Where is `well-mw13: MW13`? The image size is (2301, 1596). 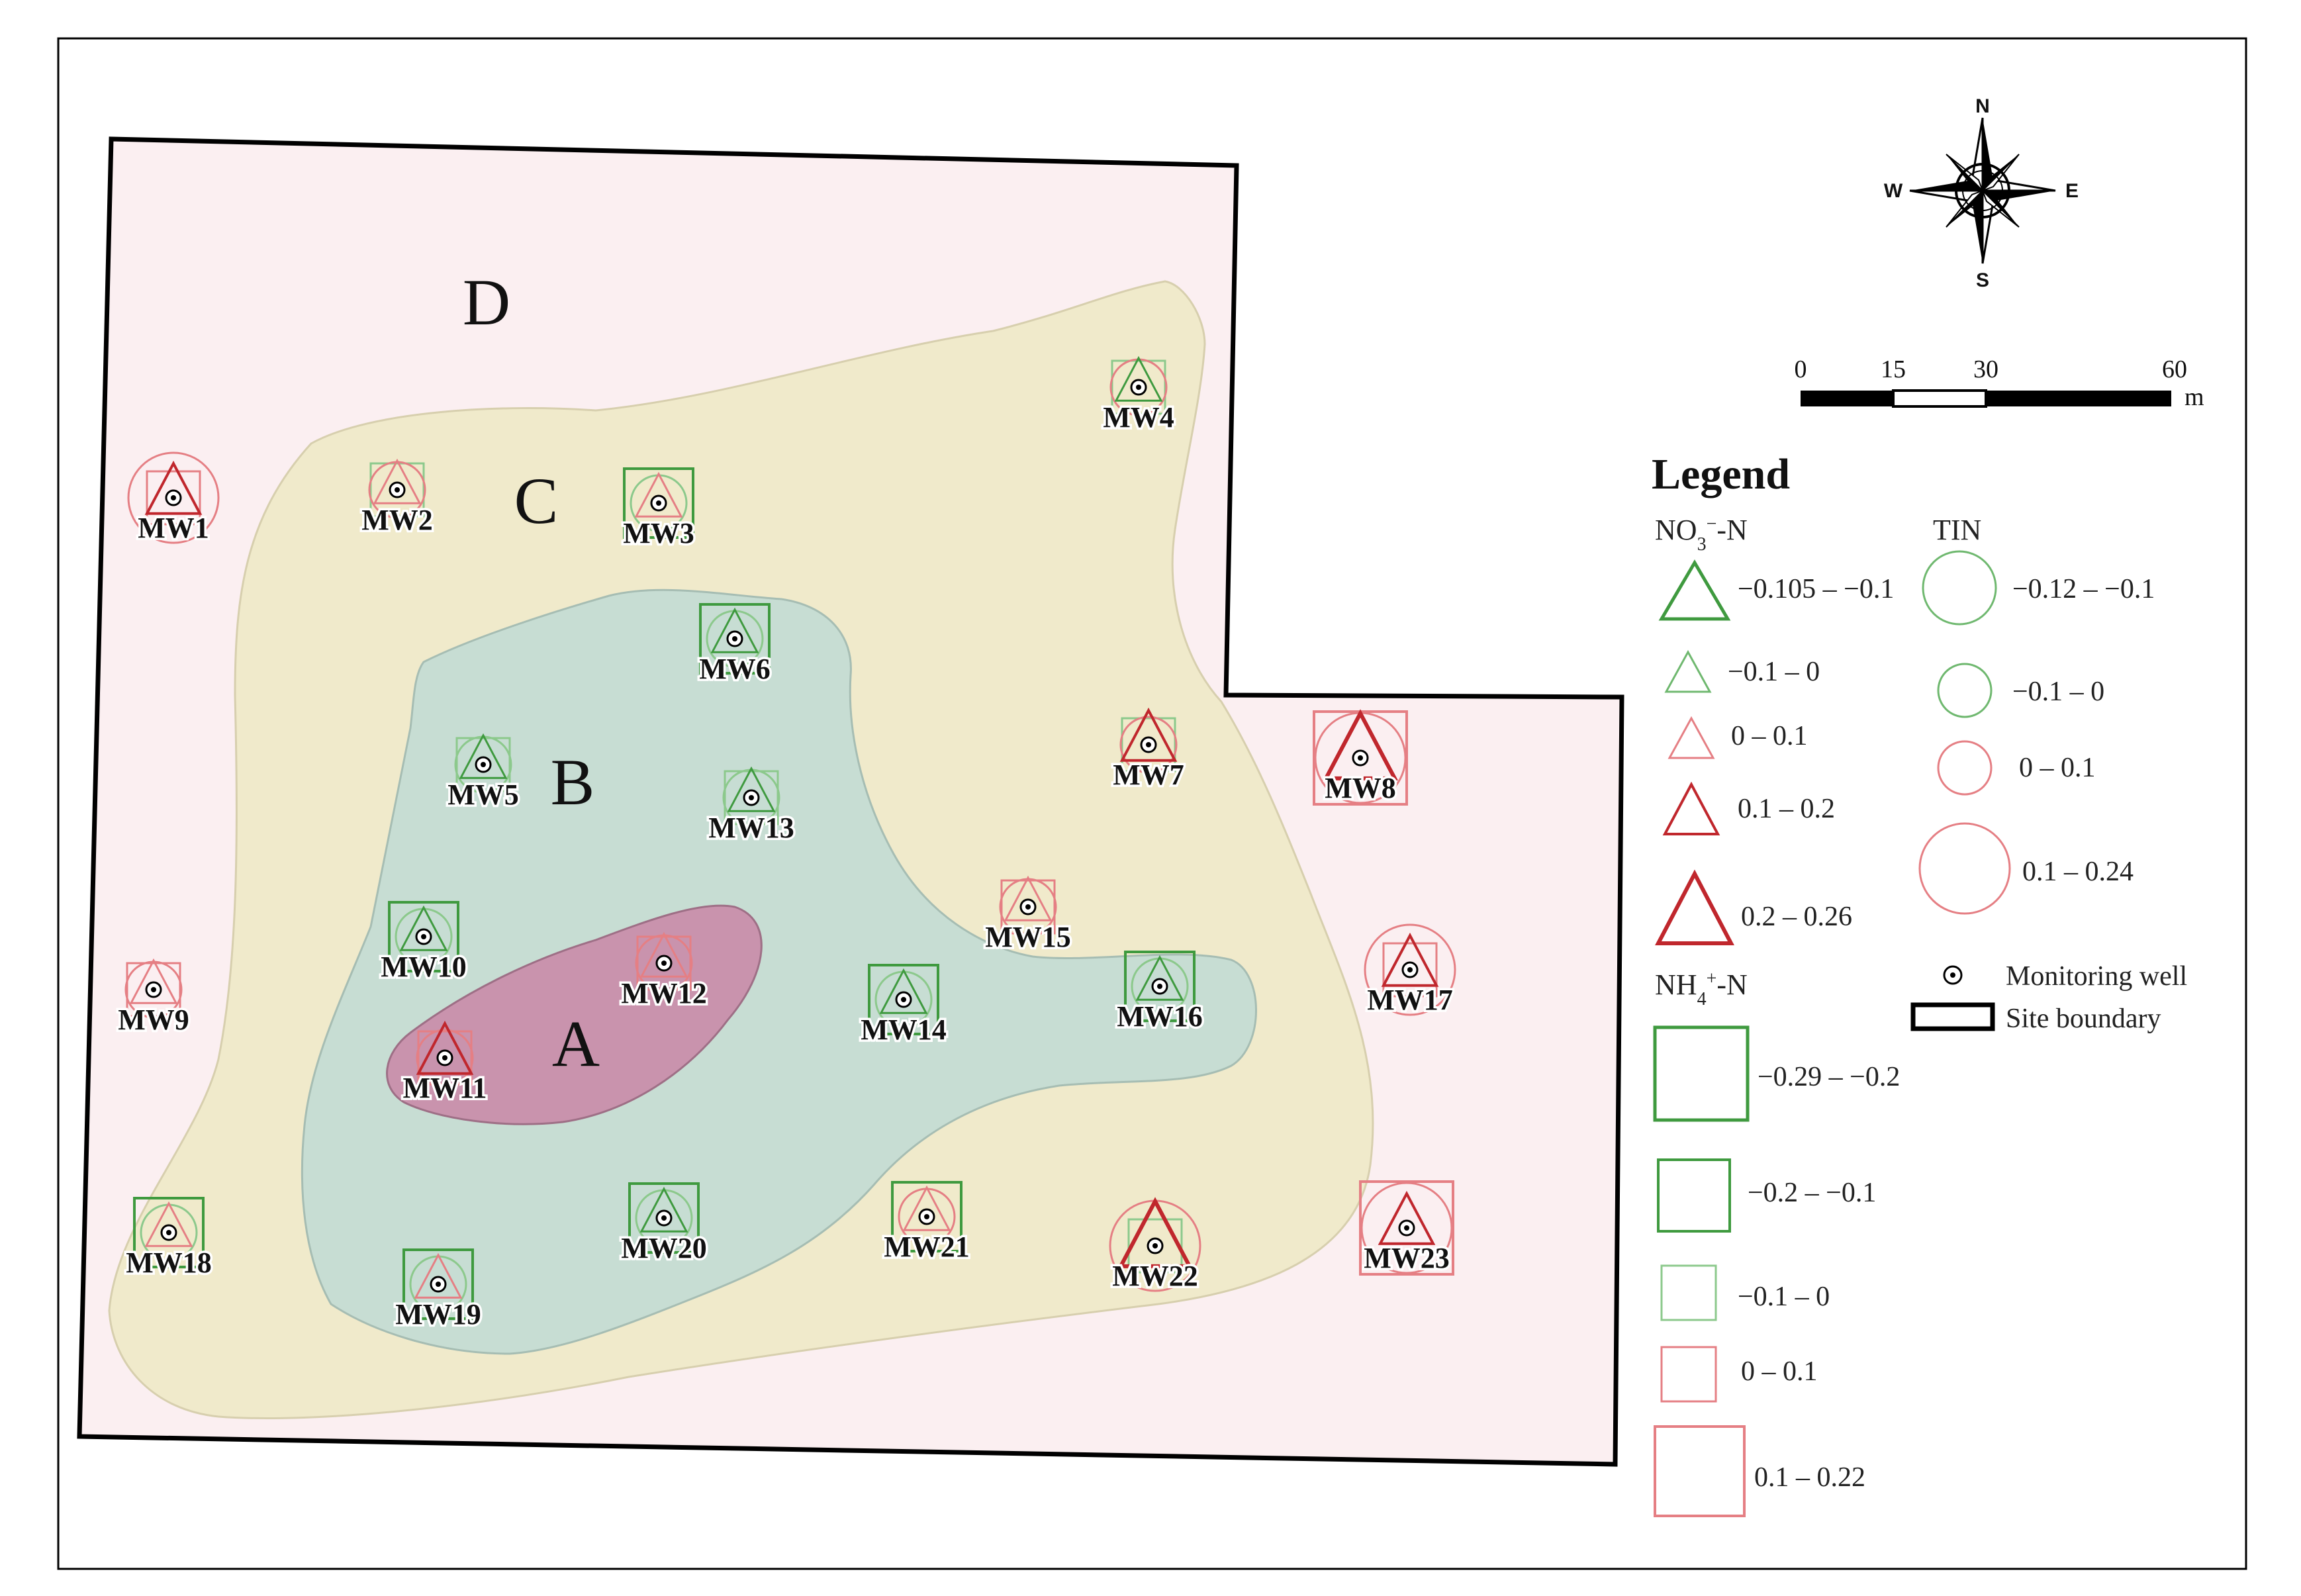
well-mw13: MW13 is located at coordinates (751, 807).